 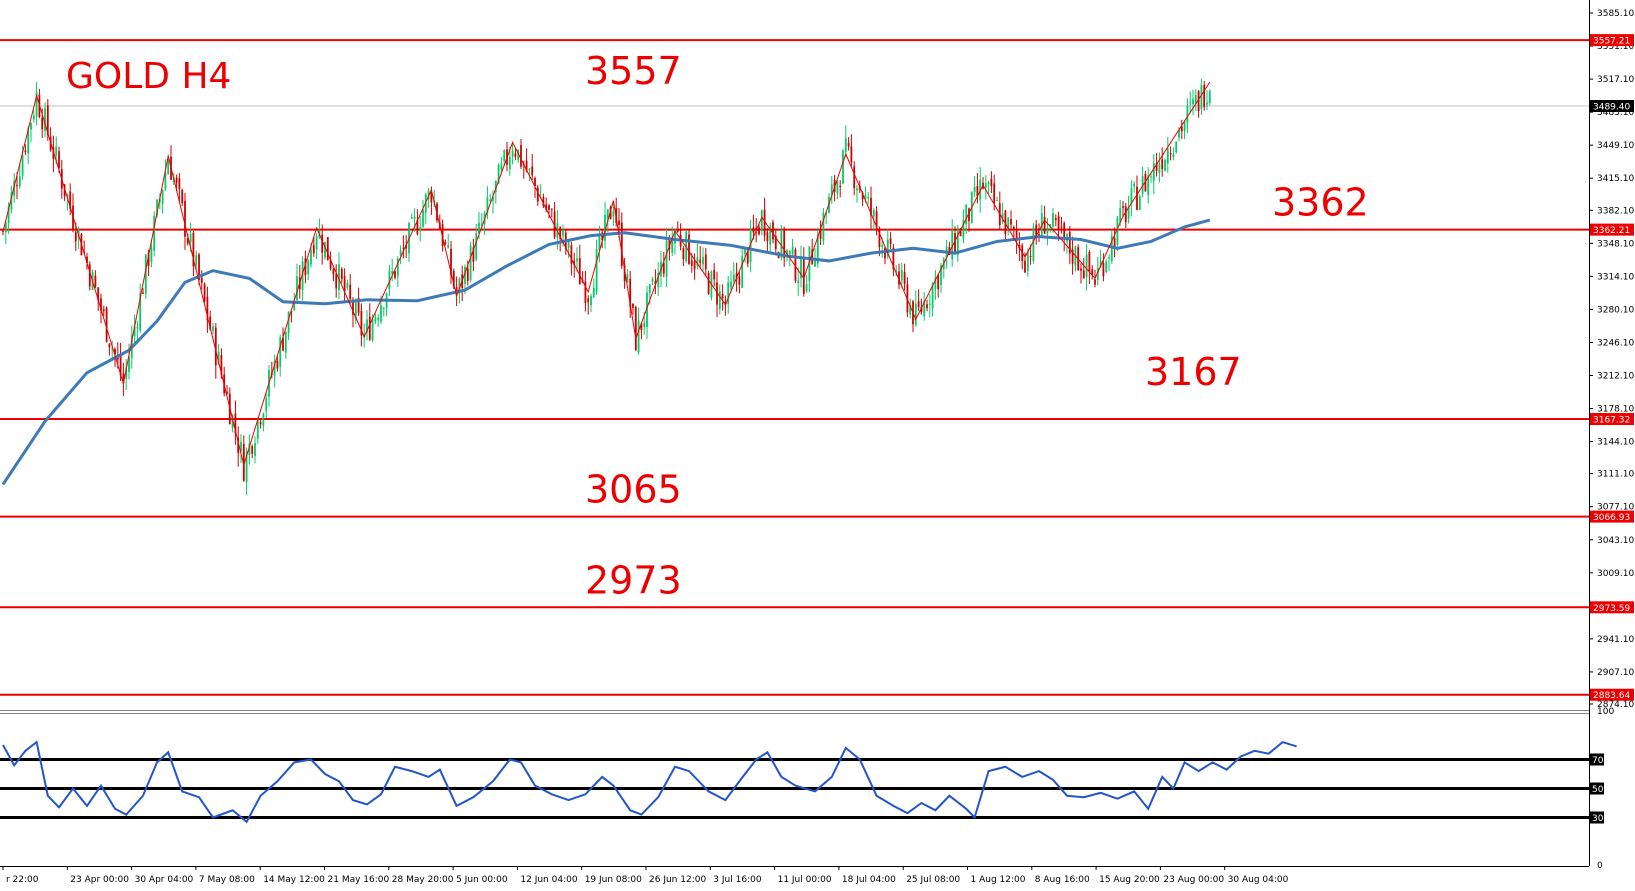 What do you see at coordinates (1615, 310) in the screenshot?
I see `price-tick-label: 3280.10` at bounding box center [1615, 310].